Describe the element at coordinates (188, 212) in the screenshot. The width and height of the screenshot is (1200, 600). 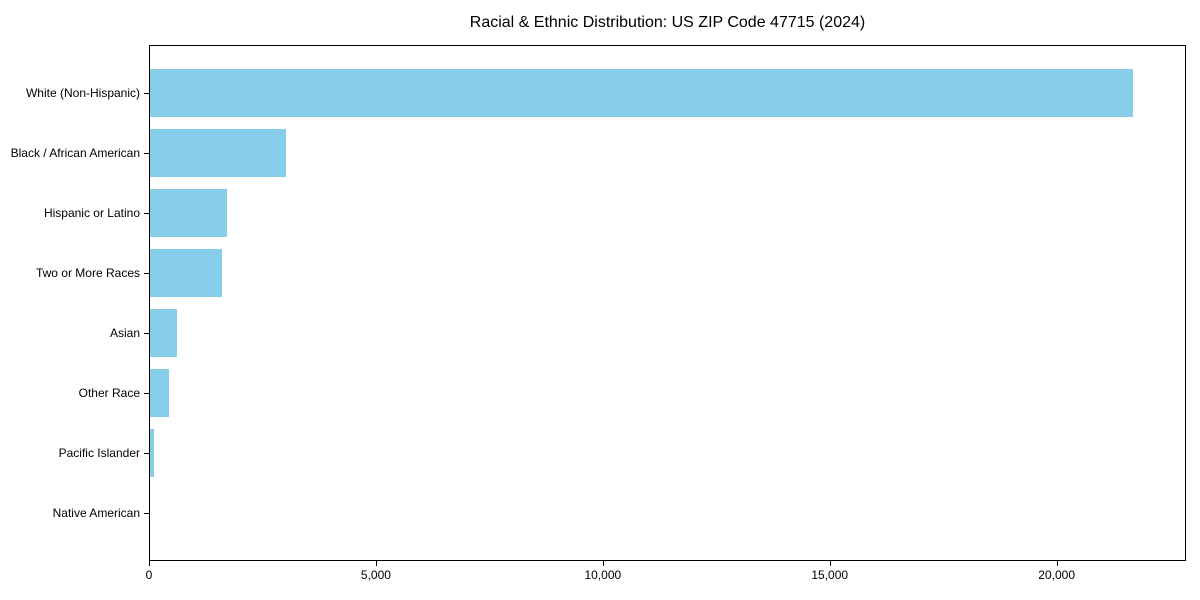
I see `bar-hispanic-or-latino` at that location.